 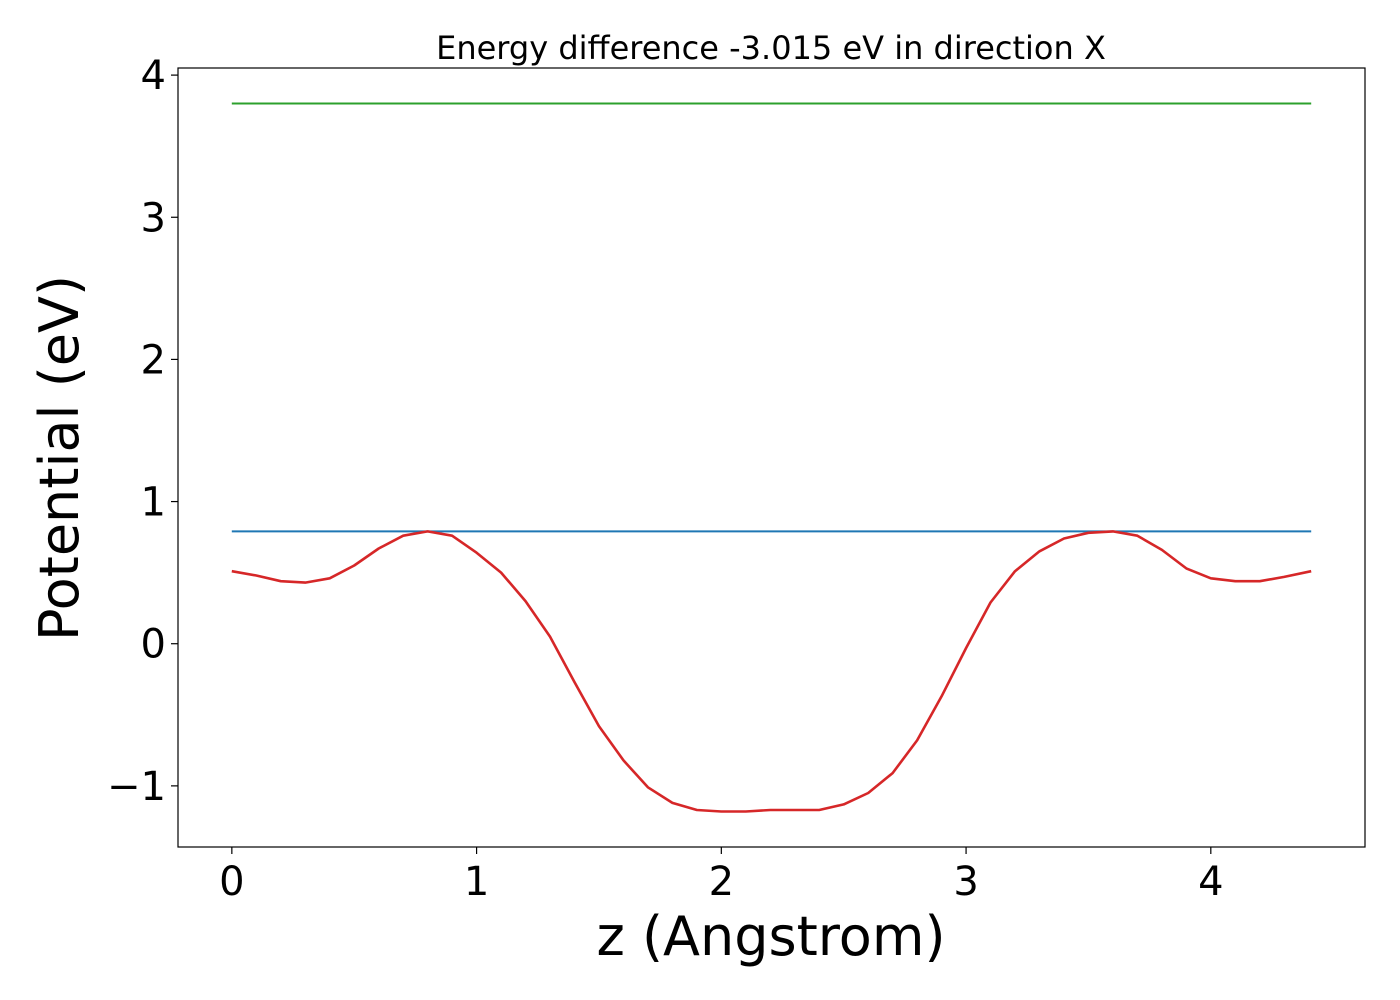 What do you see at coordinates (770, 936) in the screenshot?
I see `x-axis-label: z (Angstrom)` at bounding box center [770, 936].